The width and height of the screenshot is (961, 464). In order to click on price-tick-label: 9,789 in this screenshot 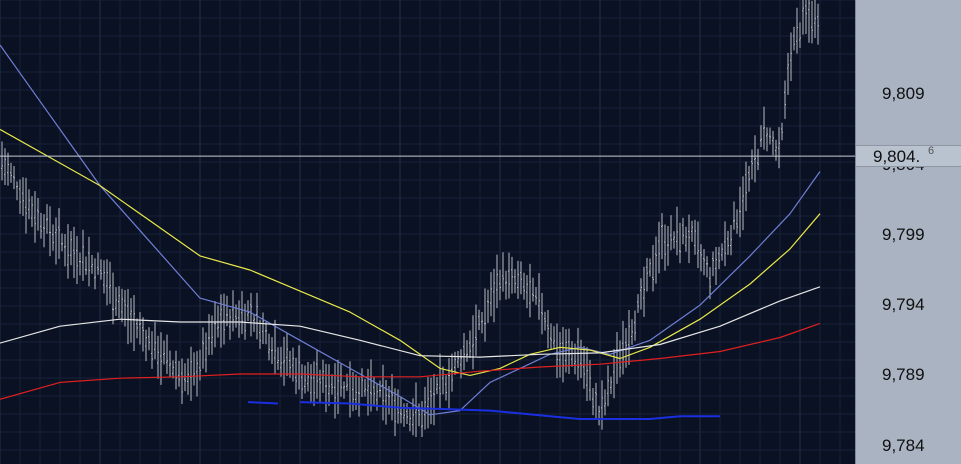, I will do `click(903, 375)`.